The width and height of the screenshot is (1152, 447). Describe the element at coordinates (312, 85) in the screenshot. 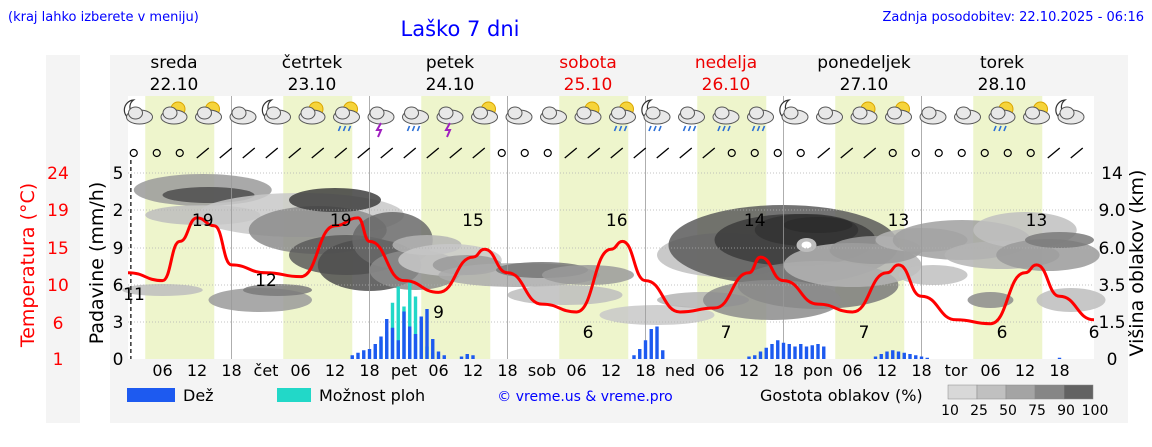

I see `day-date: 23.10` at that location.